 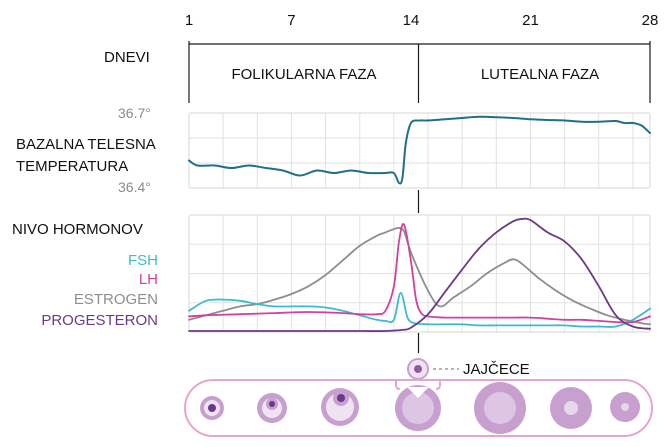 What do you see at coordinates (212, 408) in the screenshot?
I see `follicle-stage-1-icon` at bounding box center [212, 408].